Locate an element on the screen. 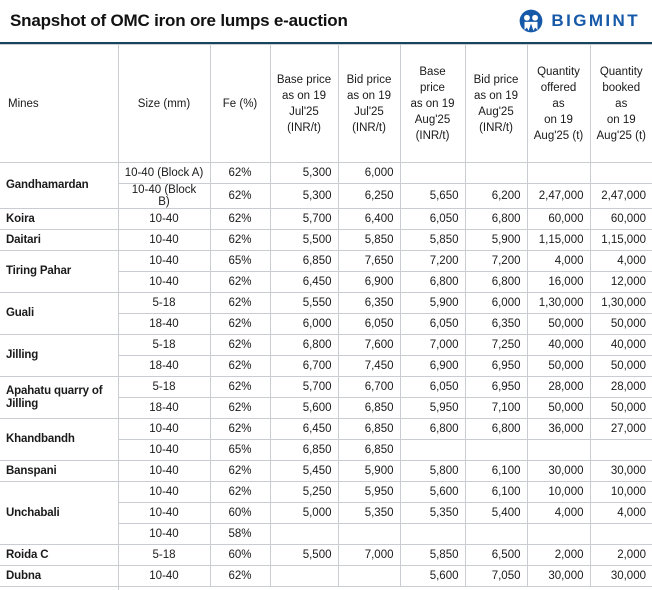  col-header-line: Aug'25 (t) is located at coordinates (558, 135).